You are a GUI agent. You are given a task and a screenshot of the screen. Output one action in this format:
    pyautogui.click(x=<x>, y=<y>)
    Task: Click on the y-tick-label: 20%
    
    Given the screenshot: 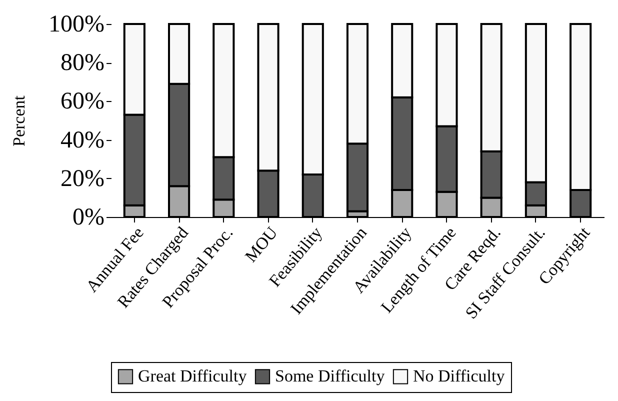 What is the action you would take?
    pyautogui.click(x=82, y=179)
    